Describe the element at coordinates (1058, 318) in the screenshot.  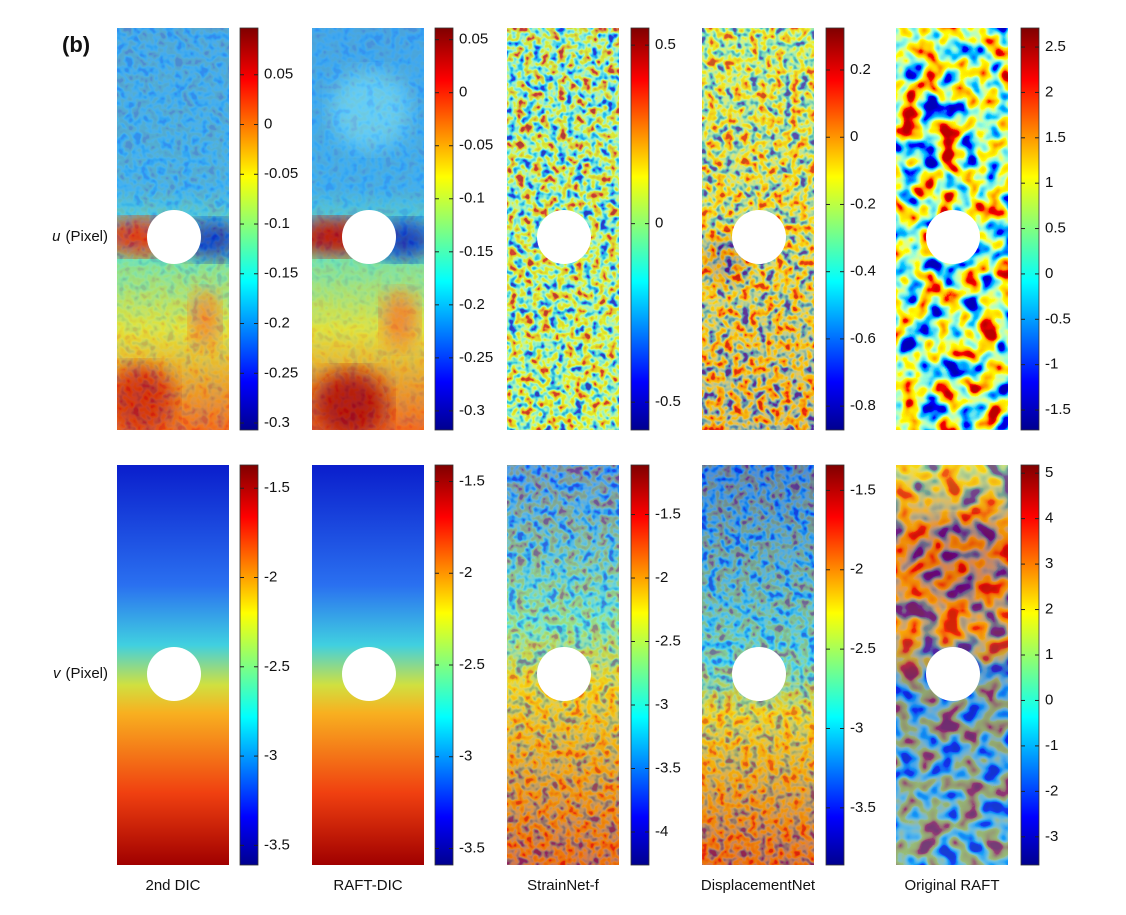
I see `colorbar-tick-label: -0.5` at that location.